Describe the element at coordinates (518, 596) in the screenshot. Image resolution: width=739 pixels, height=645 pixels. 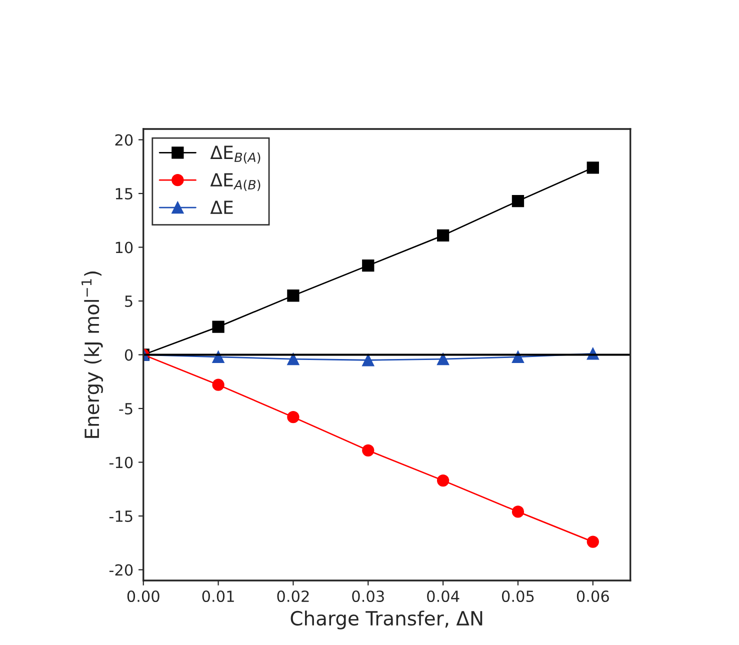
I see `x-tick-label: 0.05` at that location.